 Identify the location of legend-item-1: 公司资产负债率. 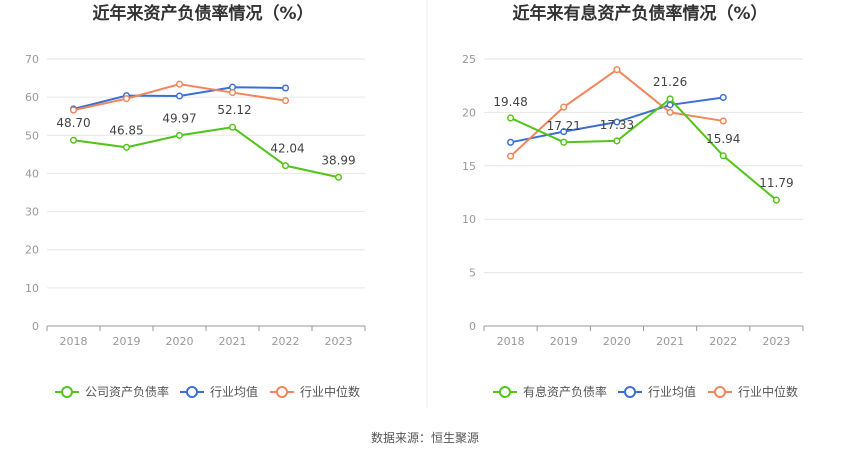
(112, 391).